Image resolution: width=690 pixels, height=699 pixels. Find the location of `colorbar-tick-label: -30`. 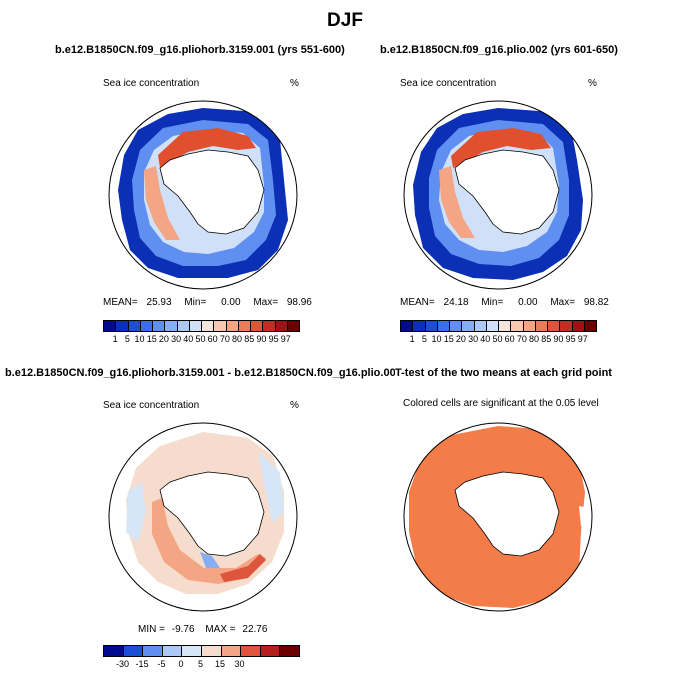

colorbar-tick-label: -30 is located at coordinates (122, 664).